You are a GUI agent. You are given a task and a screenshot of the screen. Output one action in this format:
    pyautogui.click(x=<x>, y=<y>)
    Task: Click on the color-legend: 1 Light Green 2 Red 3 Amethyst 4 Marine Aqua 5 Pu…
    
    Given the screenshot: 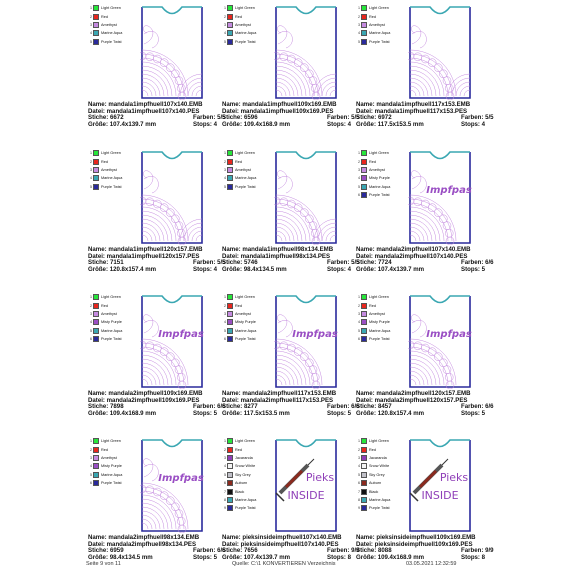 What is the action you would take?
    pyautogui.click(x=262, y=170)
    